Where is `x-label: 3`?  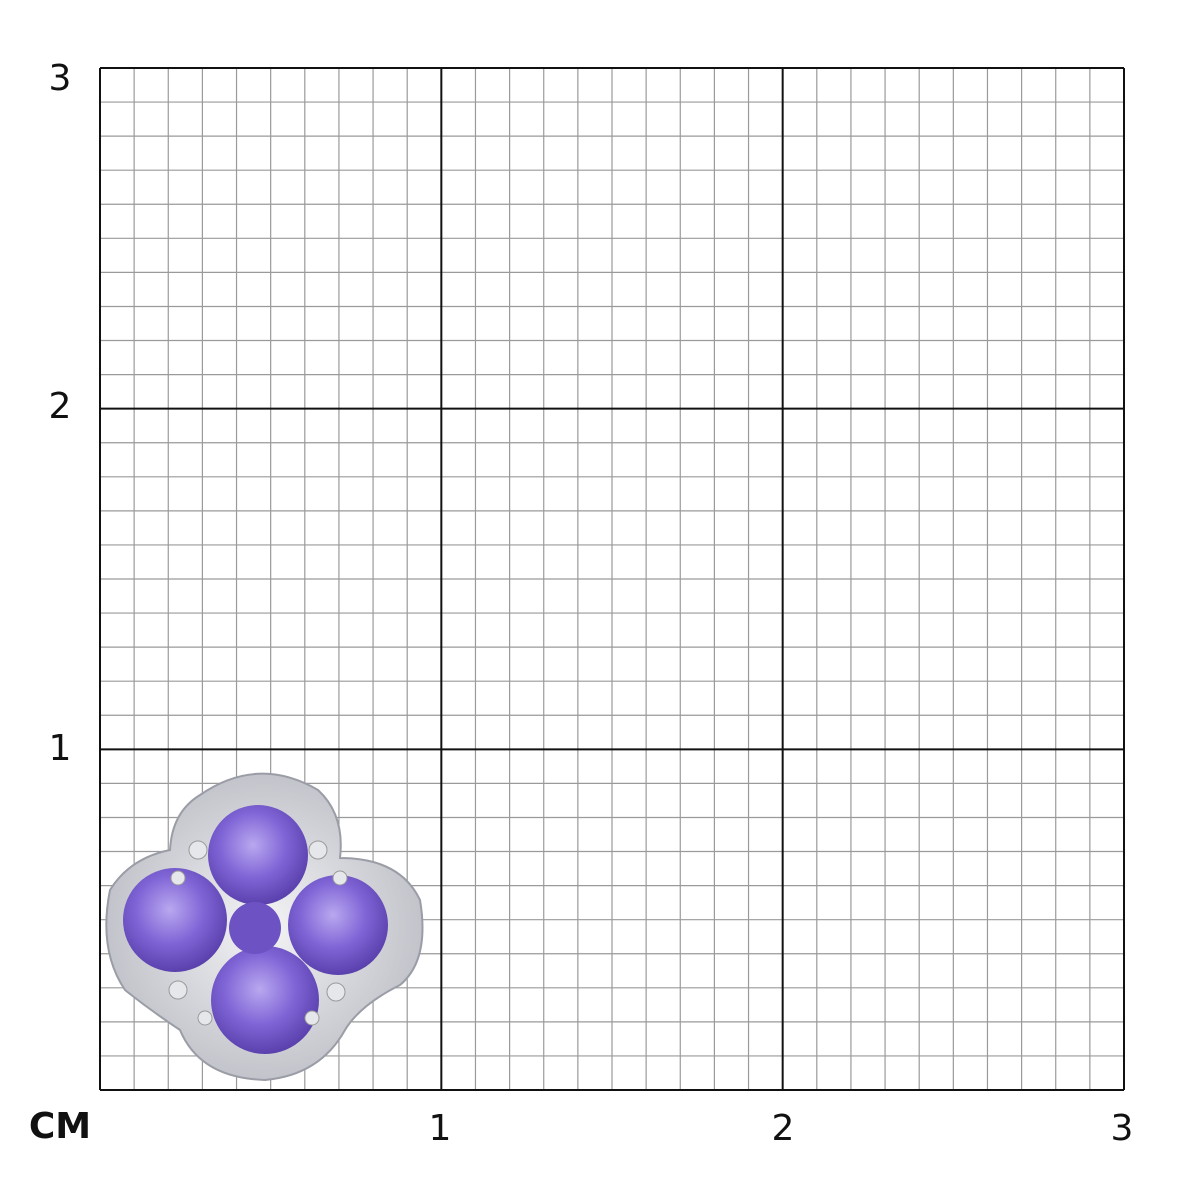 x-label: 3 is located at coordinates (1122, 1128).